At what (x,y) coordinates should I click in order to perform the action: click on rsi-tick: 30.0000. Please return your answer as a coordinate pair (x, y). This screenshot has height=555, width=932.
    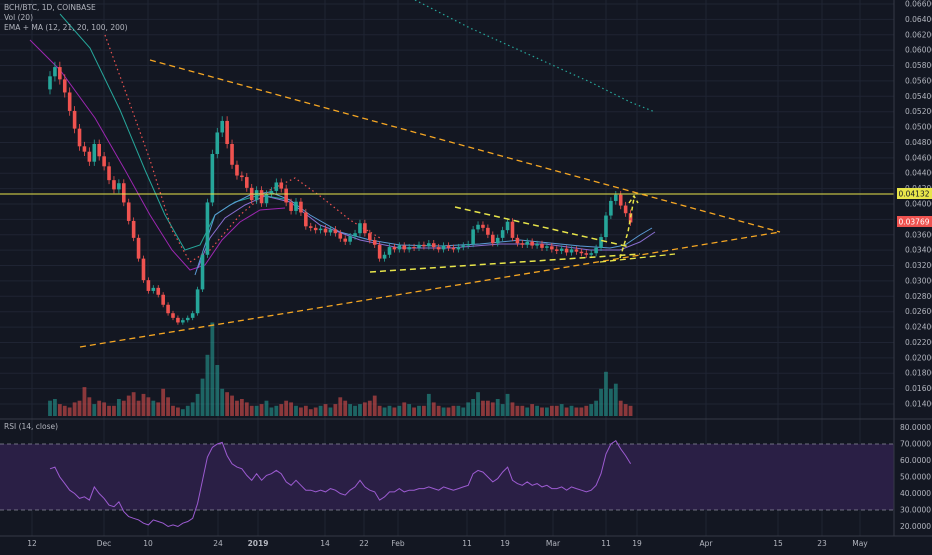
    Looking at the image, I should click on (915, 510).